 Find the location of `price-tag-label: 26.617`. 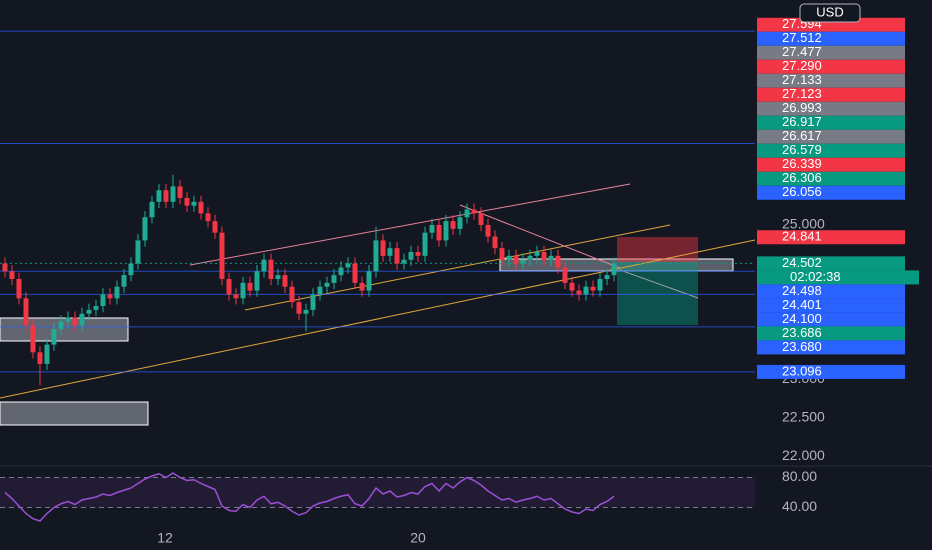

price-tag-label: 26.617 is located at coordinates (802, 135).